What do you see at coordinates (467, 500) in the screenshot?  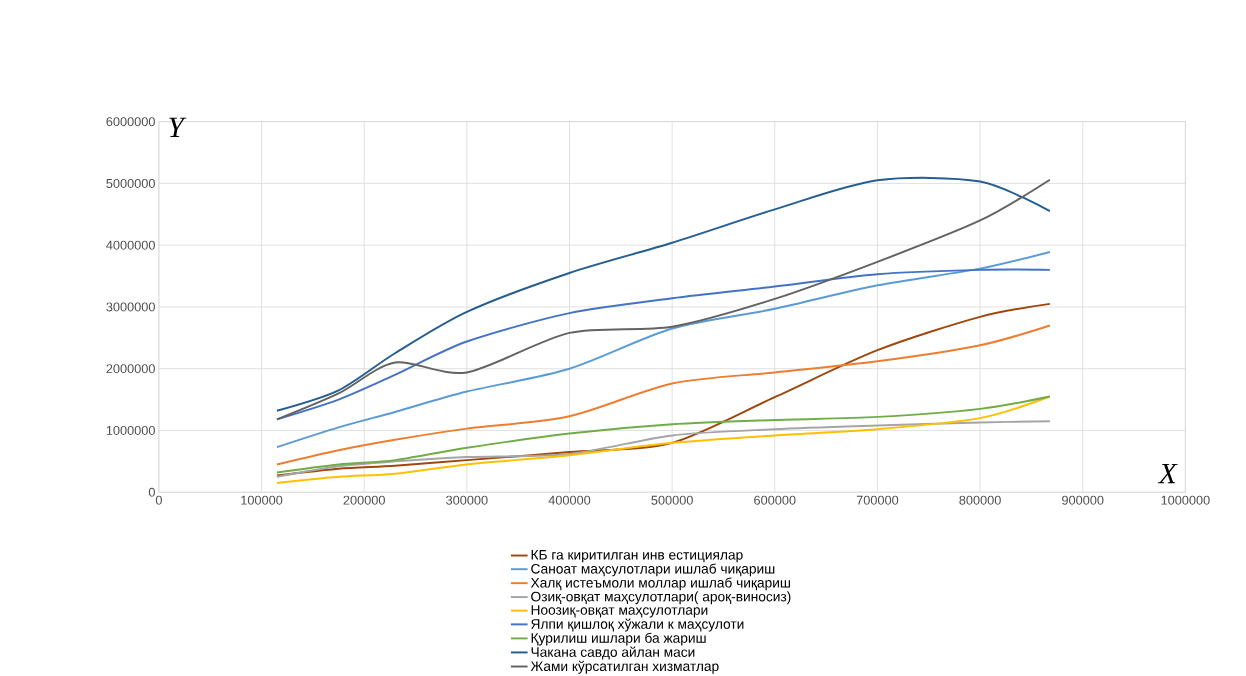 I see `x-tick-label: 300000` at bounding box center [467, 500].